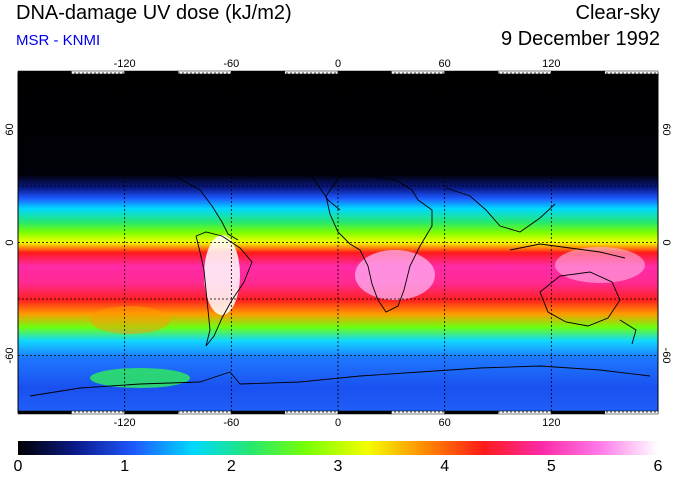 This screenshot has width=678, height=480. Describe the element at coordinates (58, 40) in the screenshot. I see `source-label: MSR - KNMI` at that location.